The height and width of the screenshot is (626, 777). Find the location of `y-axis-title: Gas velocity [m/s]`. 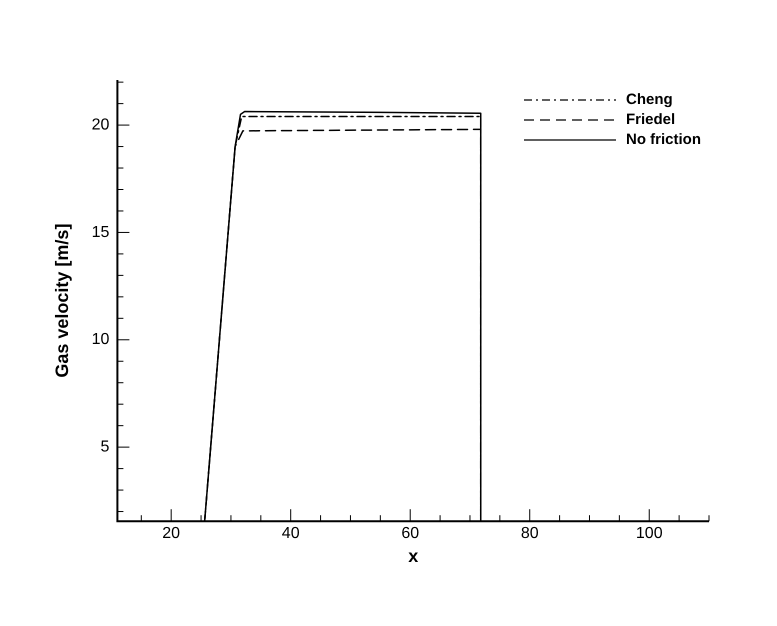

y-axis-title: Gas velocity [m/s] is located at coordinates (62, 301).